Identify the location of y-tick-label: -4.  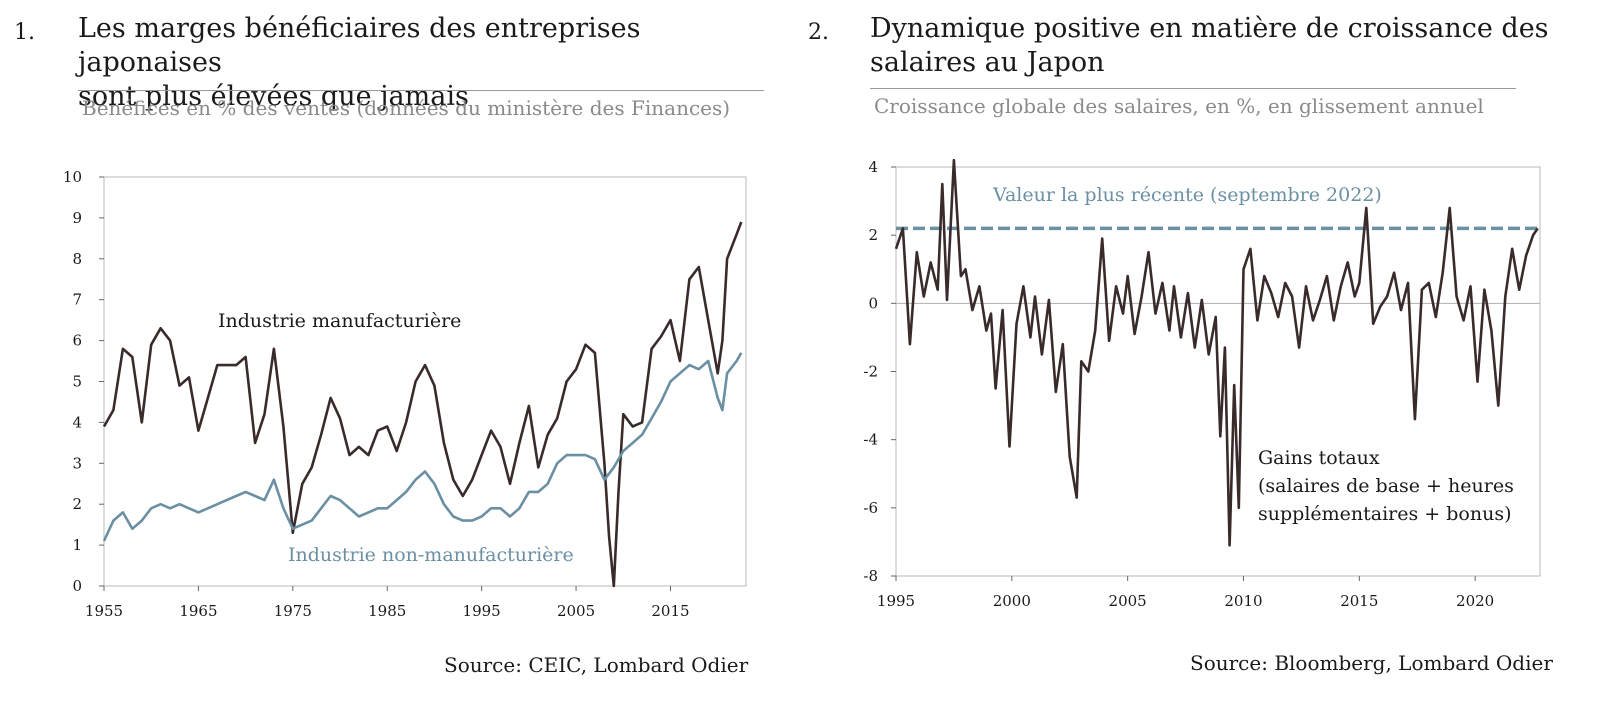
(870, 440).